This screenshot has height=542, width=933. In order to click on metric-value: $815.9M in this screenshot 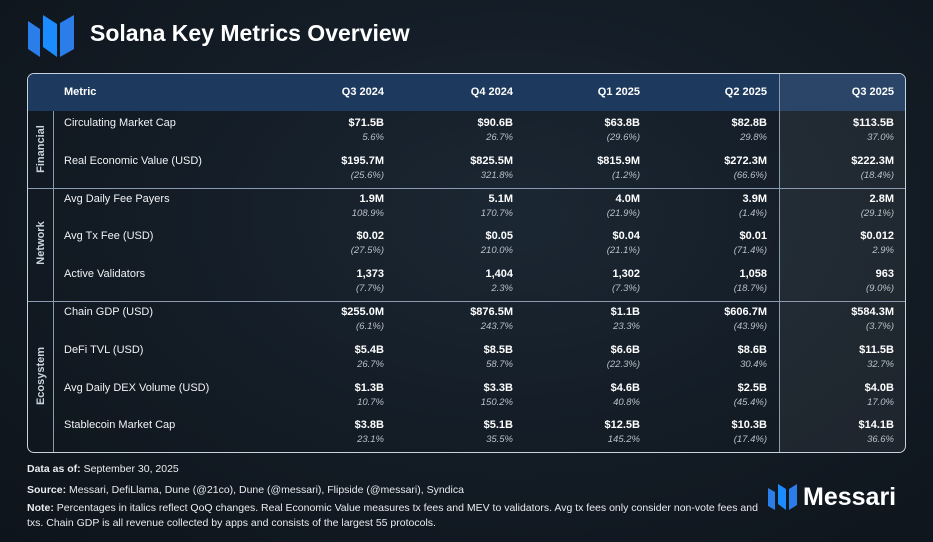, I will do `click(618, 160)`.